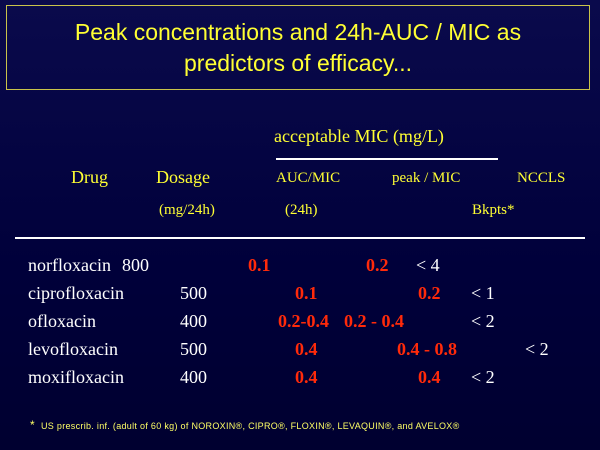 The width and height of the screenshot is (600, 450). I want to click on row-5-auc: 0.4, so click(306, 377).